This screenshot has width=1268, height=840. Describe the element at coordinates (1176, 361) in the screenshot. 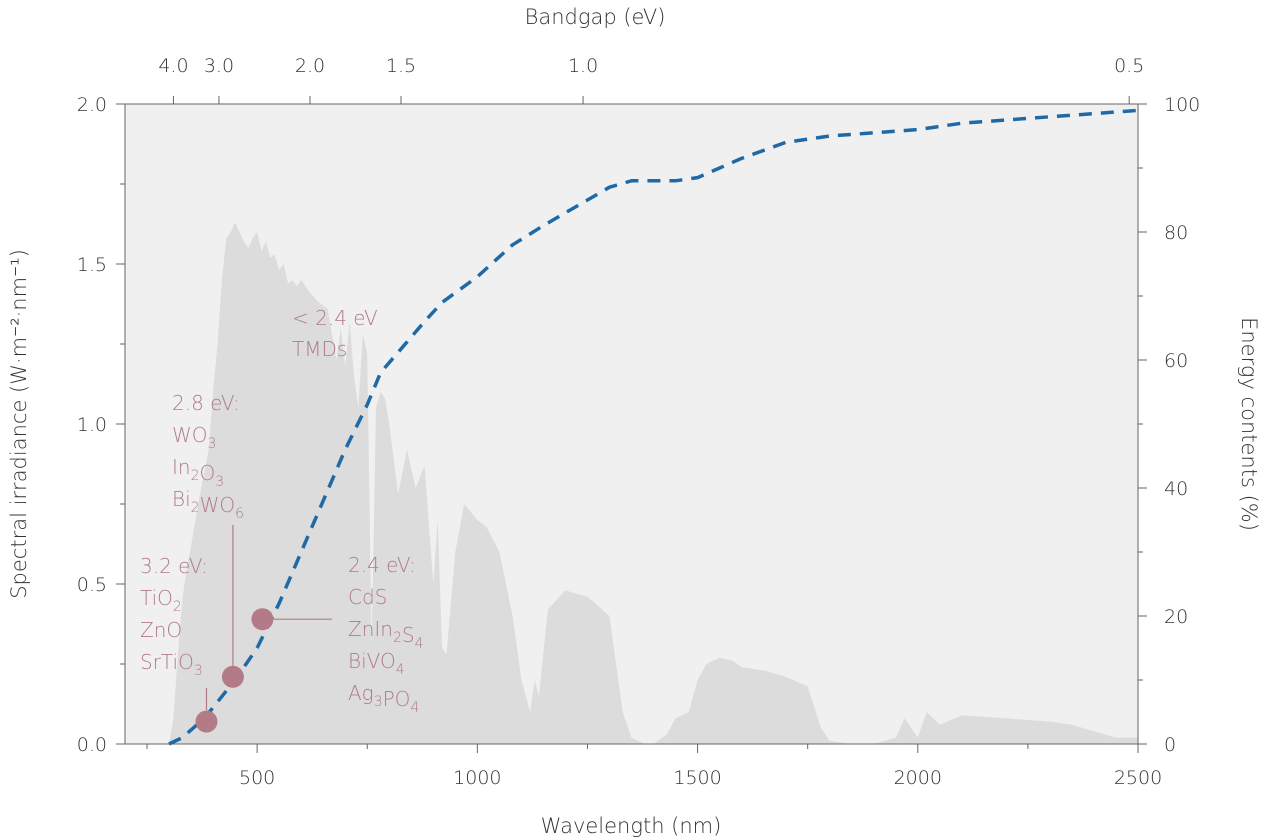

I see `y-right-tick-label: 60` at that location.